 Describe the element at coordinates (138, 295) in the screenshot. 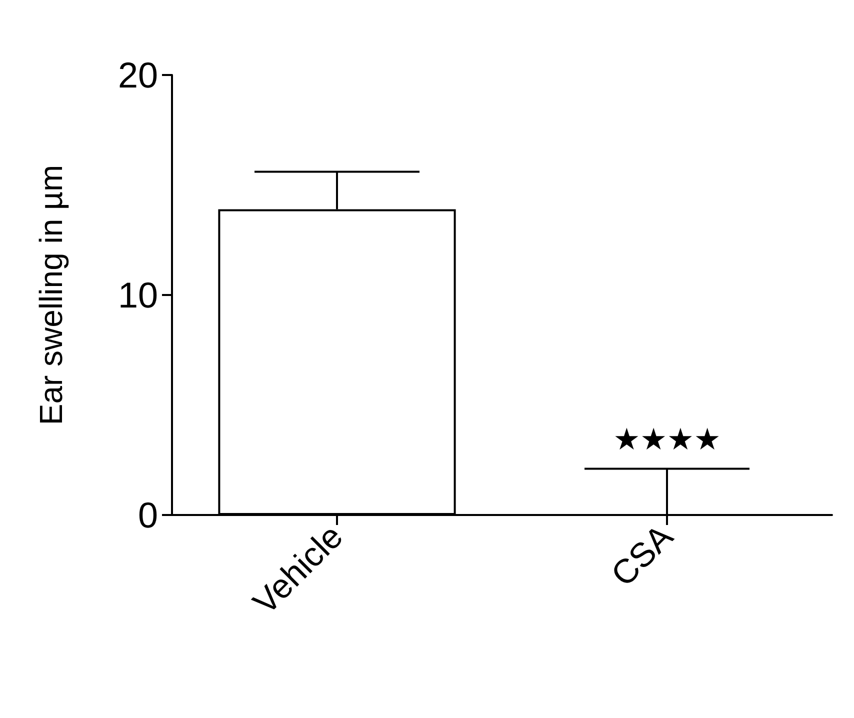

I see `y-tick-label: 10` at that location.